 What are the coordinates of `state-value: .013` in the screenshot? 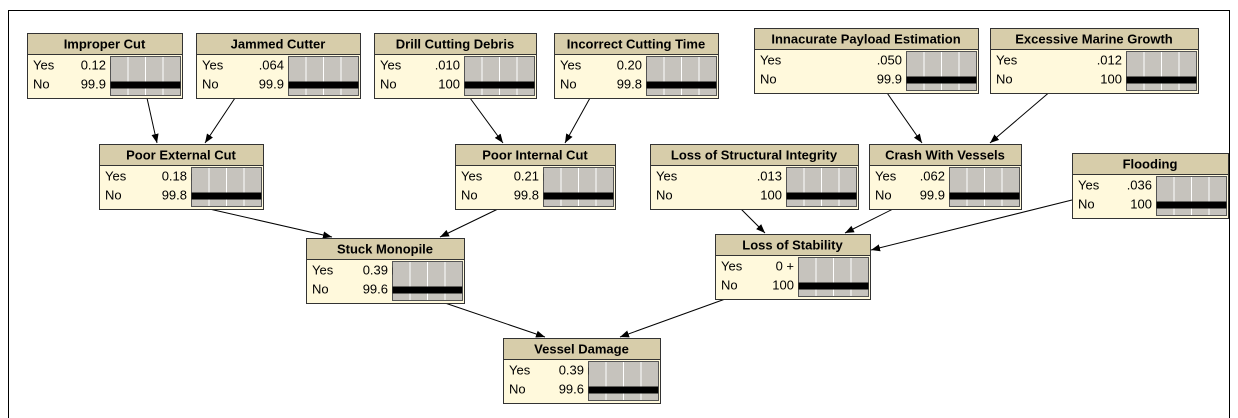 It's located at (769, 175).